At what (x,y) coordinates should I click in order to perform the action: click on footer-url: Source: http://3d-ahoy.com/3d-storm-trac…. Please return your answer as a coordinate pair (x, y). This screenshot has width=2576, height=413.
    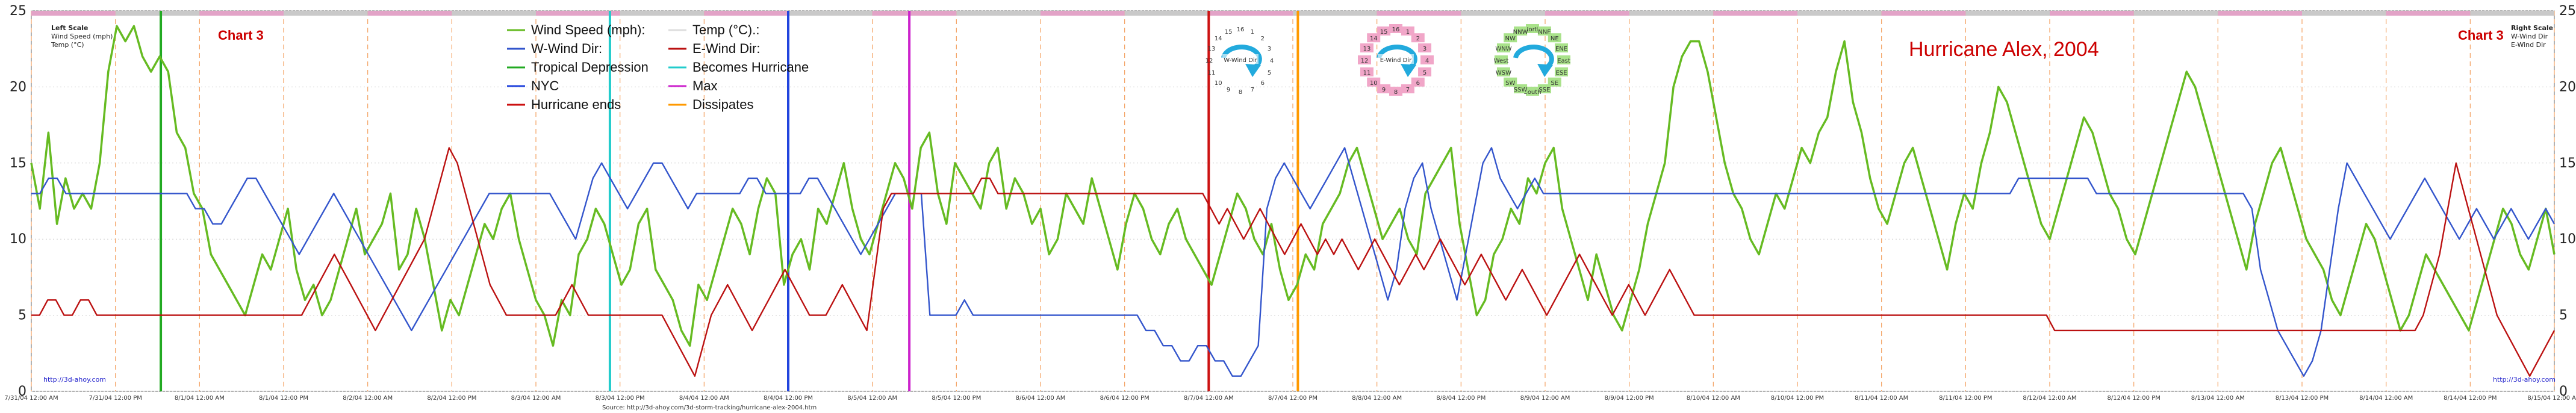
    Looking at the image, I should click on (710, 408).